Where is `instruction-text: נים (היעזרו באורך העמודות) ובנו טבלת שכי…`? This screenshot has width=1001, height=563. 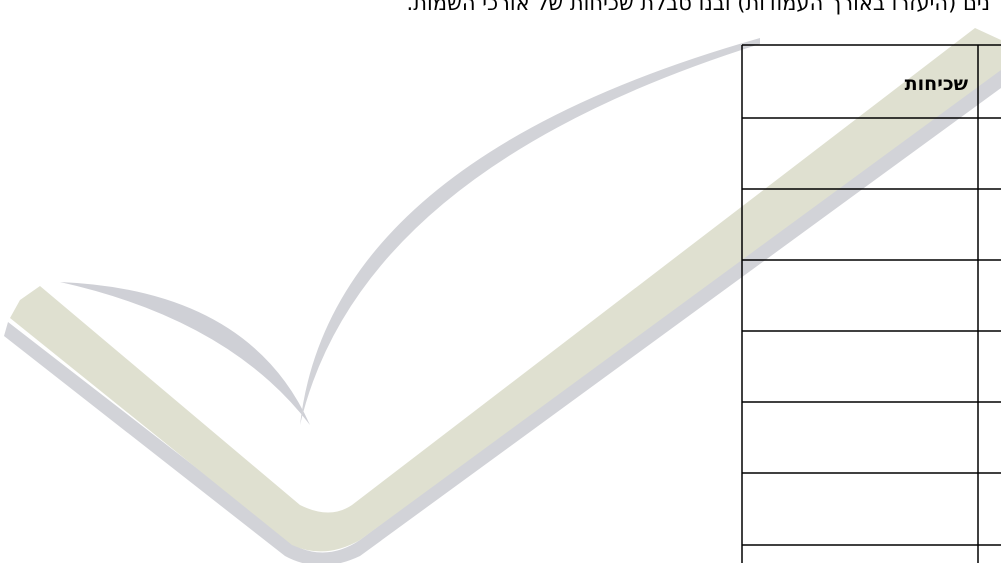 instruction-text: נים (היעזרו באורך העמודות) ובנו טבלת שכי… is located at coordinates (698, 7).